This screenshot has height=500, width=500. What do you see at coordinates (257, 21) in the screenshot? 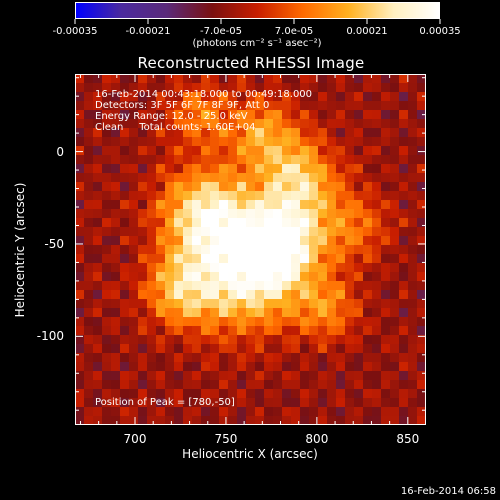
I see `colorbar-axis` at bounding box center [257, 21].